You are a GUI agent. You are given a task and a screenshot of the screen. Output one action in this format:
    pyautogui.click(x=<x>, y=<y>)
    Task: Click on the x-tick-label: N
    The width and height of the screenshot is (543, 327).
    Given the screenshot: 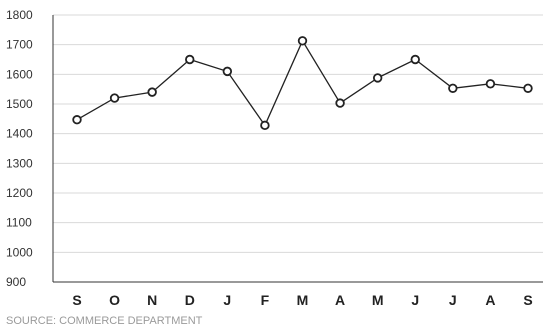 What is the action you would take?
    pyautogui.click(x=152, y=300)
    